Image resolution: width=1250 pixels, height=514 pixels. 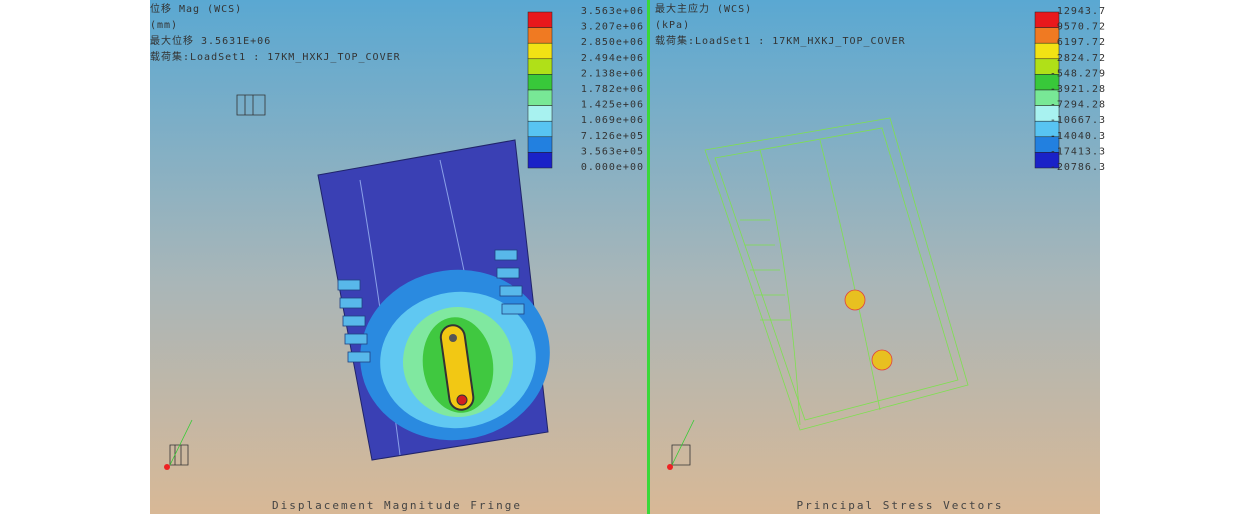 I want to click on legend-label: 3.563e+06, so click(x=612, y=11).